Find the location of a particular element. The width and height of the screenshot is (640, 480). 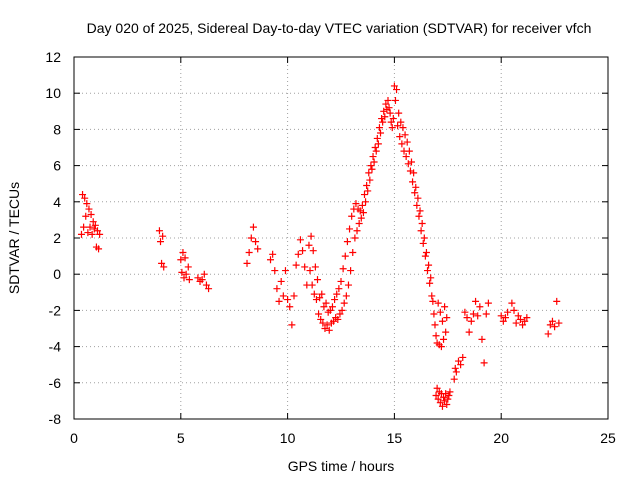

y-tick-label: -6 is located at coordinates (55, 383).